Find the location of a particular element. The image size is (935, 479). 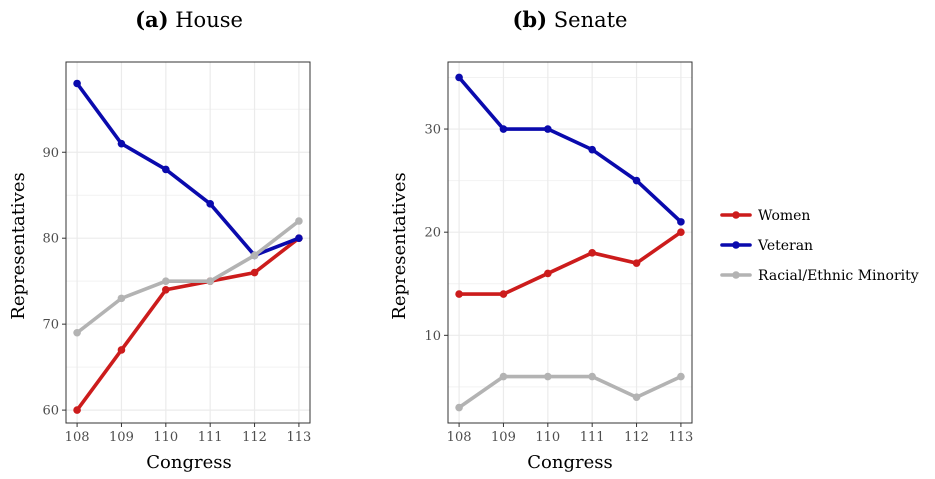

house-x-tick-label: 111 is located at coordinates (210, 437).